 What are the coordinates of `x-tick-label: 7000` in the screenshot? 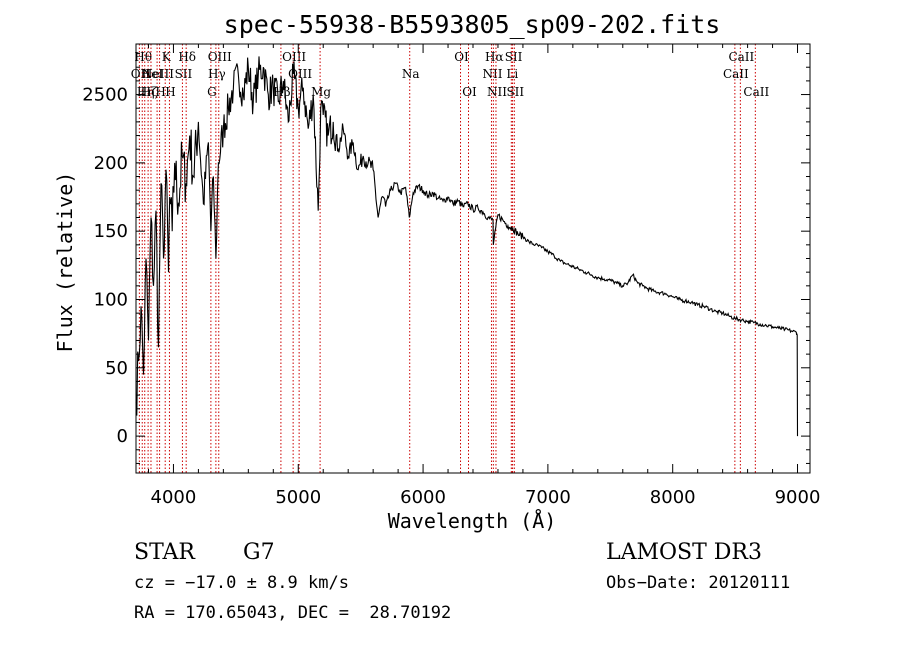 It's located at (548, 497).